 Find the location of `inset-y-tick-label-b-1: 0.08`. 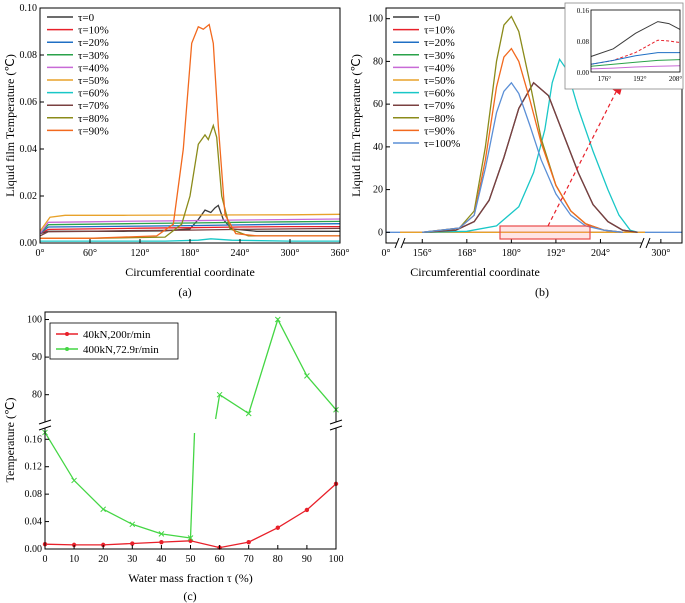

inset-y-tick-label-b-1: 0.08 is located at coordinates (583, 42).